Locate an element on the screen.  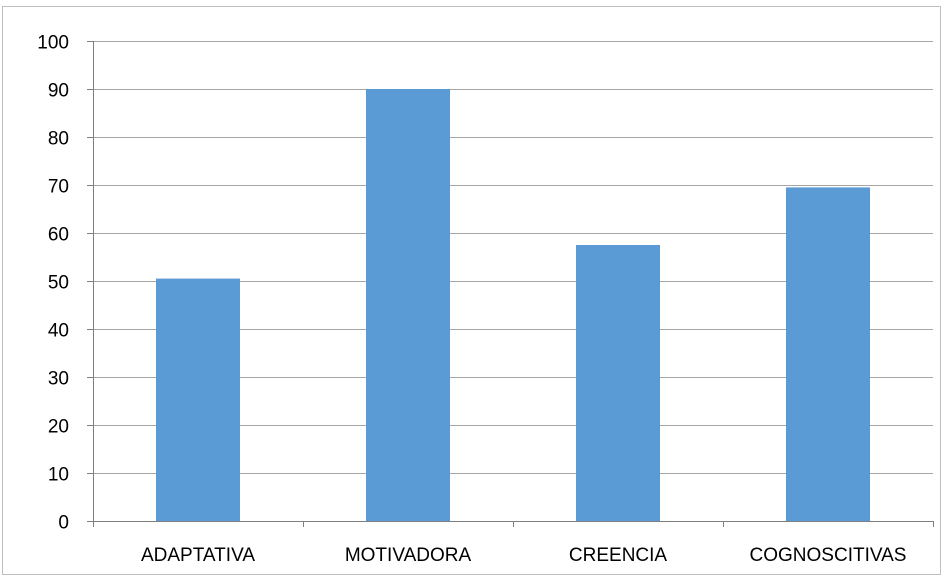
y-tick-label: 70 is located at coordinates (58, 187).